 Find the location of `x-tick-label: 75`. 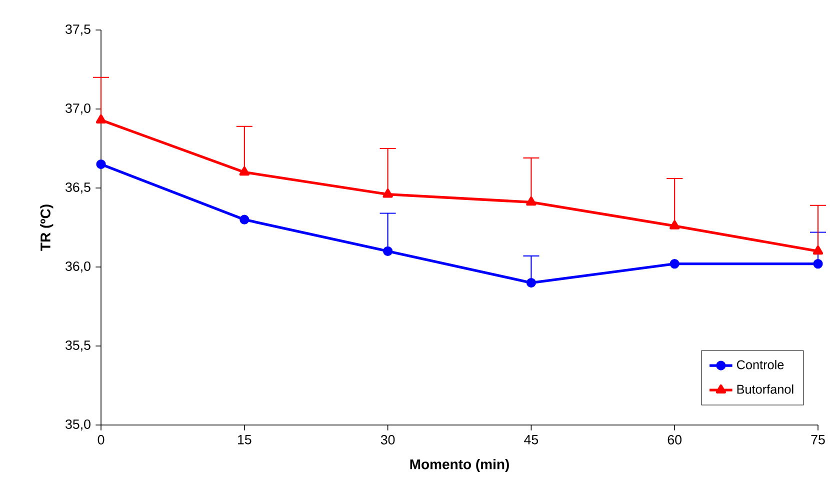

x-tick-label: 75 is located at coordinates (818, 439).